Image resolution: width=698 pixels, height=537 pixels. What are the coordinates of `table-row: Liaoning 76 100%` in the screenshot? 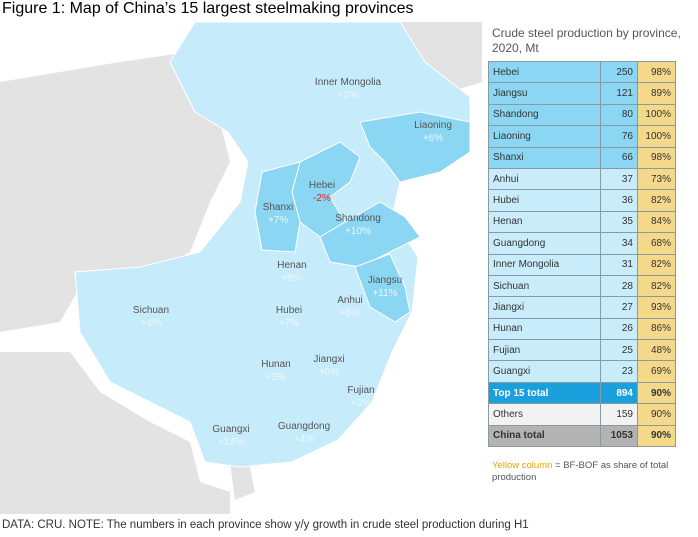 It's located at (582, 136).